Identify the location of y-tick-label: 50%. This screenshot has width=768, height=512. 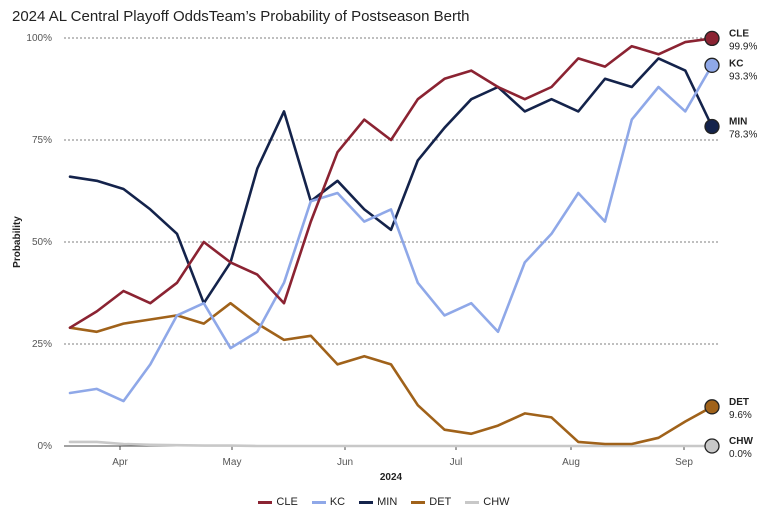
(42, 242).